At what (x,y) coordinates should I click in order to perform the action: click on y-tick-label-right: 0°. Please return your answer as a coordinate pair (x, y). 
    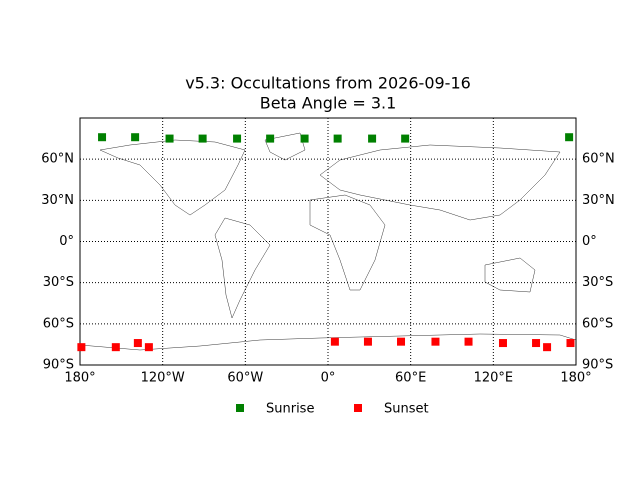
    Looking at the image, I should click on (589, 241).